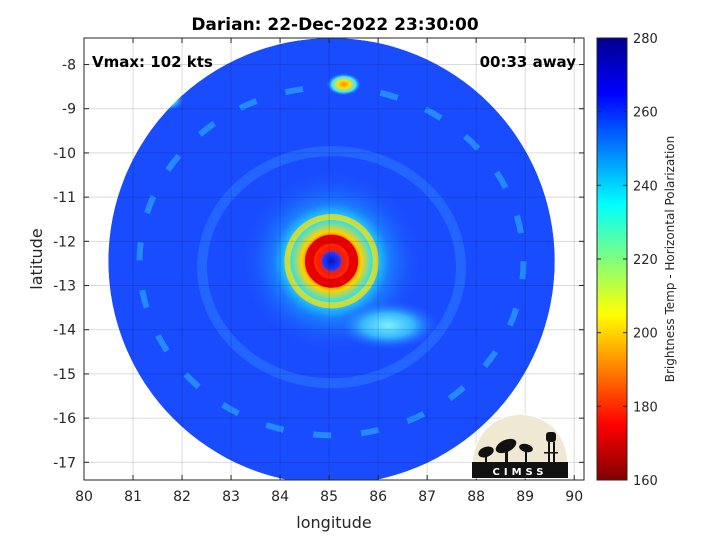  I want to click on x-tick-label: 88, so click(476, 497).